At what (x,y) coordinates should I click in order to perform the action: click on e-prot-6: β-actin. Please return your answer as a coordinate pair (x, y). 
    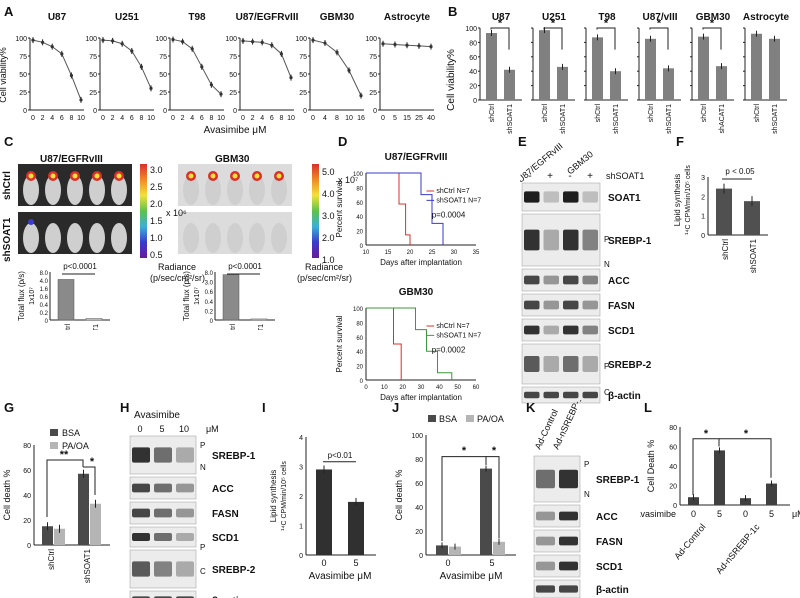
    Looking at the image, I should click on (624, 396).